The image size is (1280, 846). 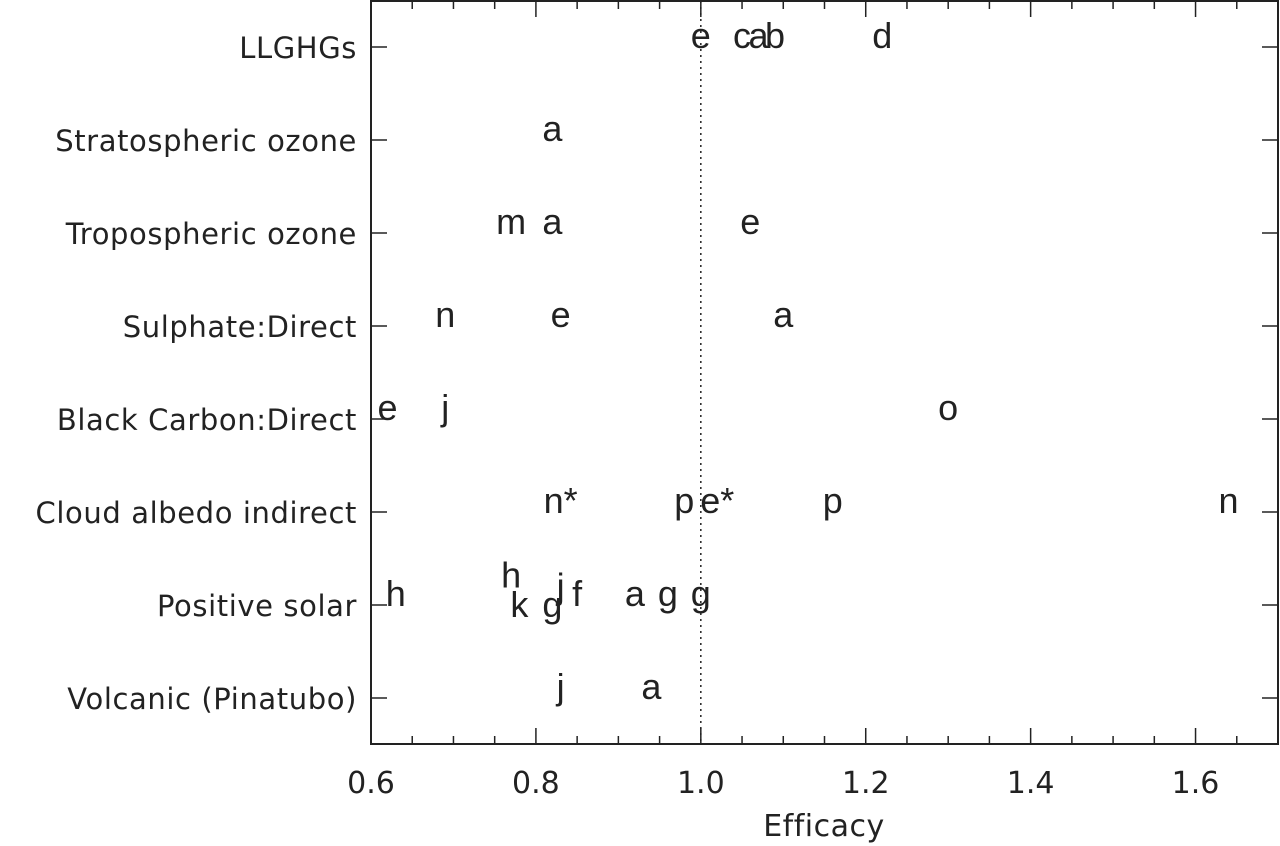 I want to click on category-label: Cloud albedo indirect, so click(x=196, y=513).